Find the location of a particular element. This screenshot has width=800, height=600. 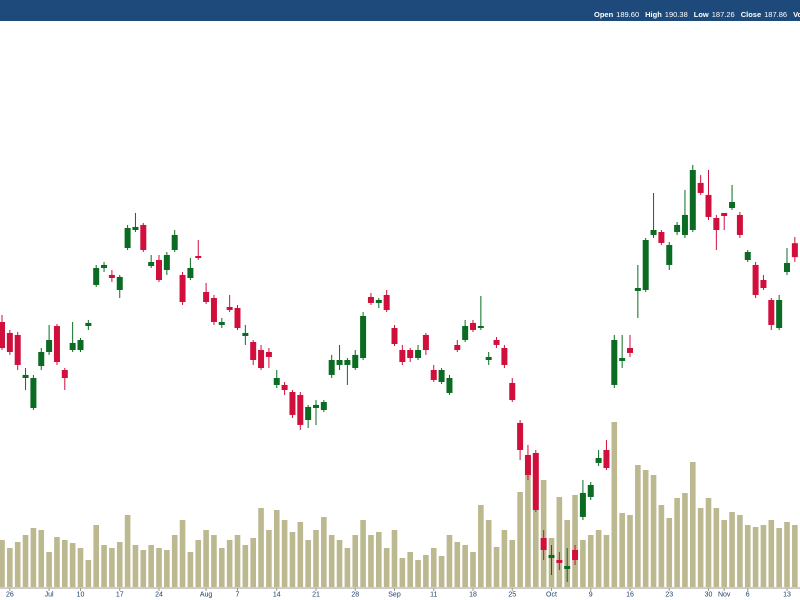

x-tick-label: 21 is located at coordinates (316, 594).